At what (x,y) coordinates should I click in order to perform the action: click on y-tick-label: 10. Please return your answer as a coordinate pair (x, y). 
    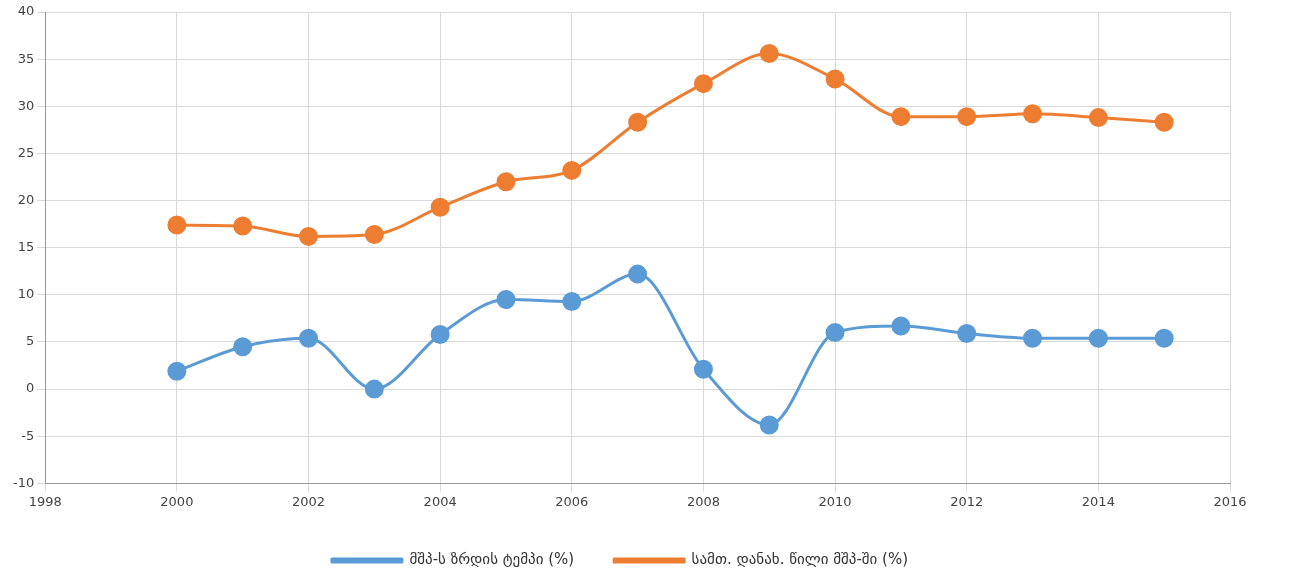
    Looking at the image, I should click on (26, 294).